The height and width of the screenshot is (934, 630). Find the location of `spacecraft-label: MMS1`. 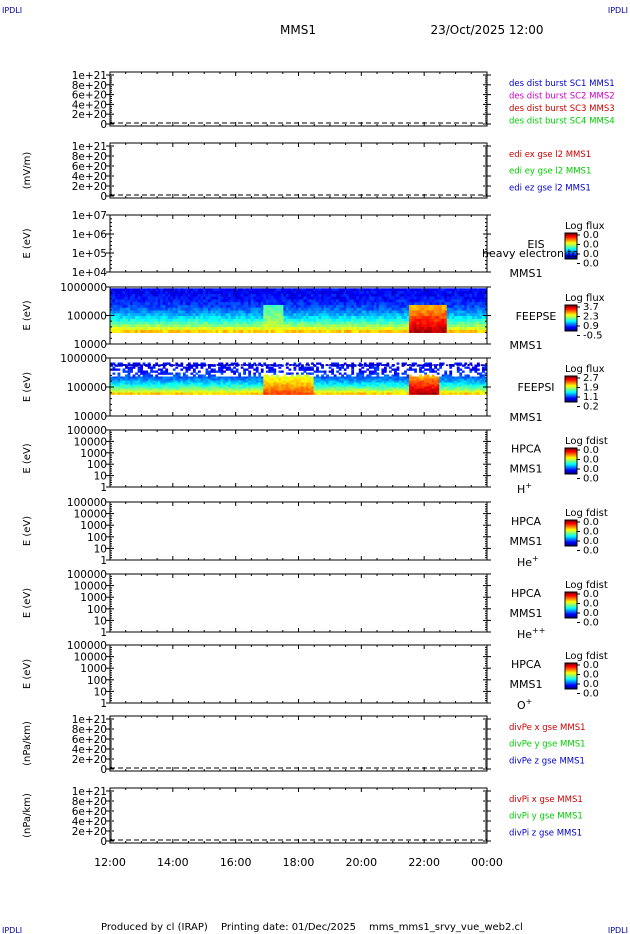

spacecraft-label: MMS1 is located at coordinates (526, 345).